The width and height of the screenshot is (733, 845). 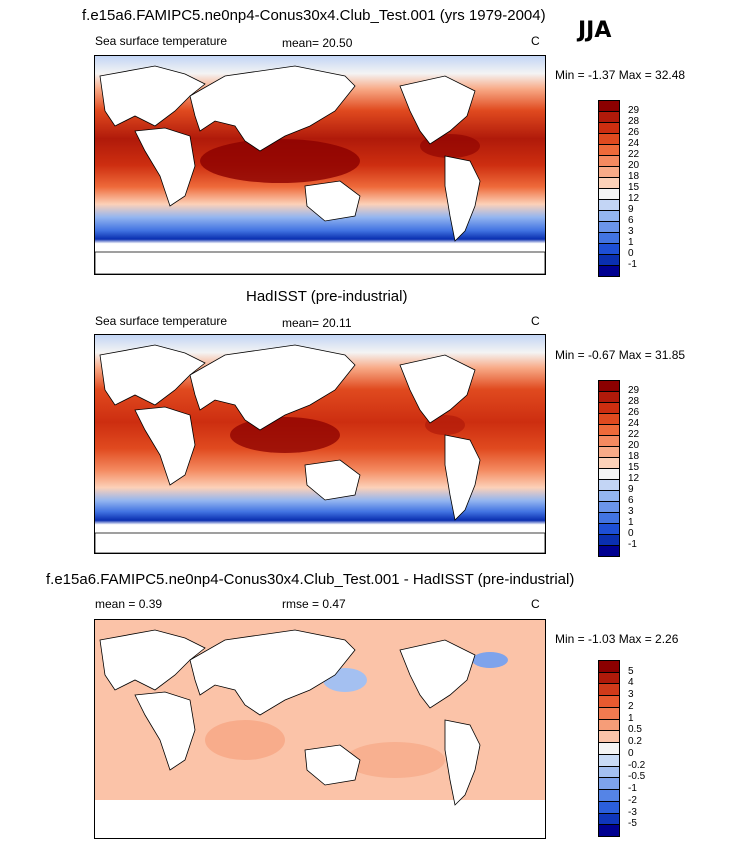 What do you see at coordinates (317, 43) in the screenshot?
I see `panel-1-mean: mean= 20.50` at bounding box center [317, 43].